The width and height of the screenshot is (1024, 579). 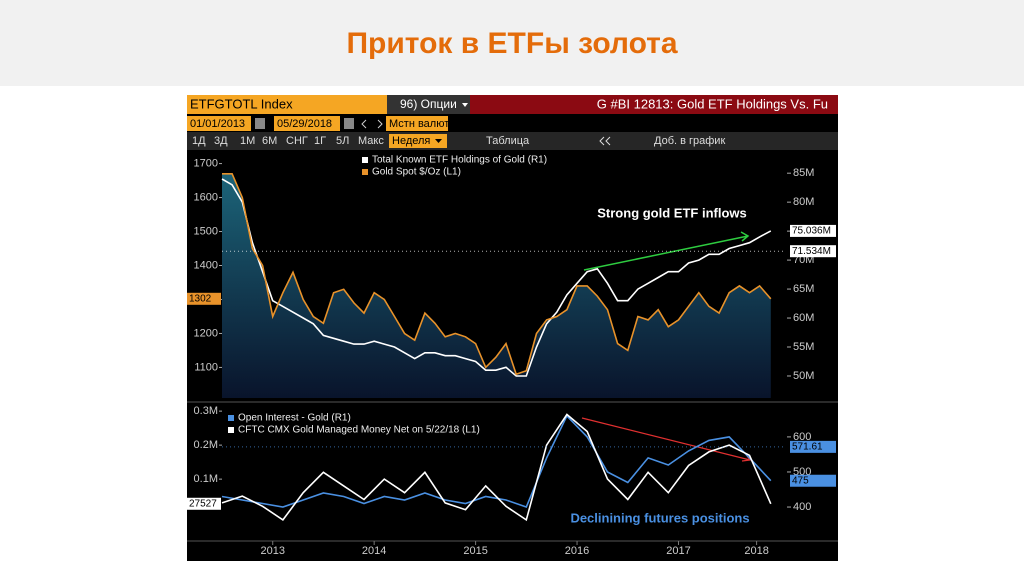 What do you see at coordinates (304, 124) in the screenshot?
I see `end-date: 05/29/2018` at bounding box center [304, 124].